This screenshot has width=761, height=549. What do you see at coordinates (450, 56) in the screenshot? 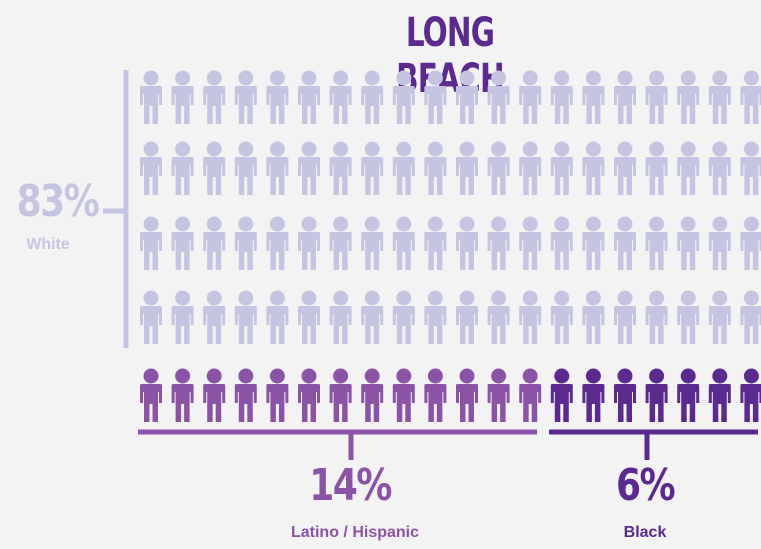
I see `chart-title: LONG BEACH` at bounding box center [450, 56].